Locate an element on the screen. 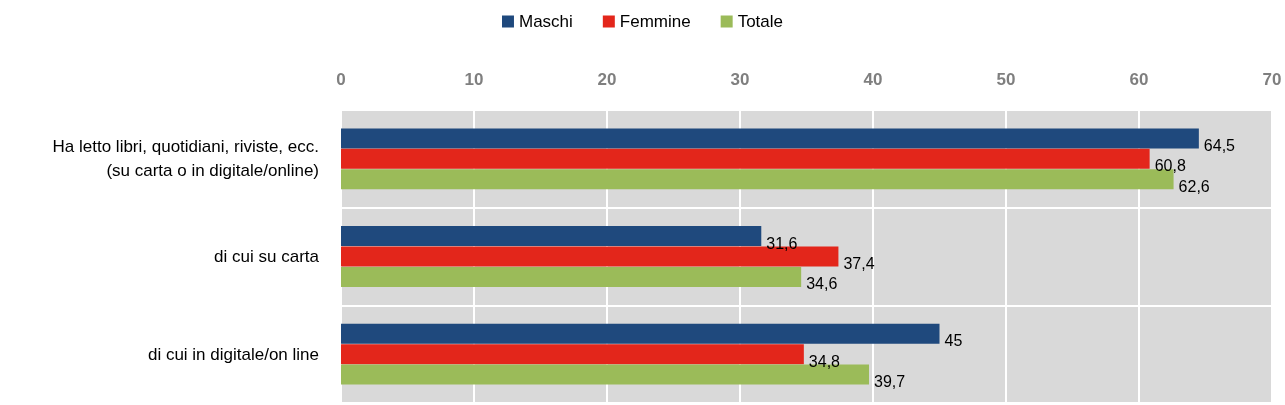 This screenshot has width=1285, height=405. data-label: 62,6 is located at coordinates (1194, 186).